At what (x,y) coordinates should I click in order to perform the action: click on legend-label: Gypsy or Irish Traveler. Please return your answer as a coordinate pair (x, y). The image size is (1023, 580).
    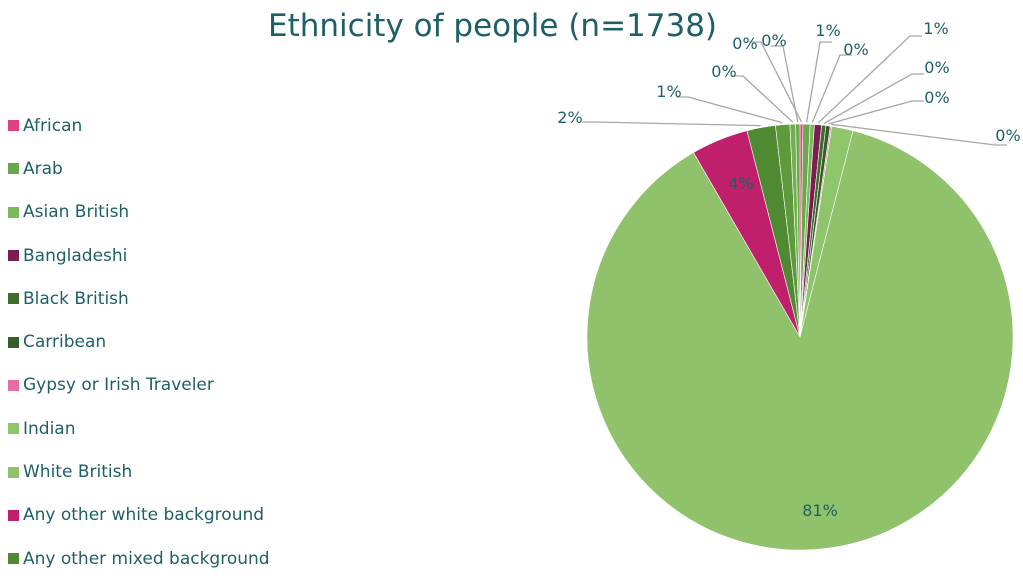
    Looking at the image, I should click on (118, 385).